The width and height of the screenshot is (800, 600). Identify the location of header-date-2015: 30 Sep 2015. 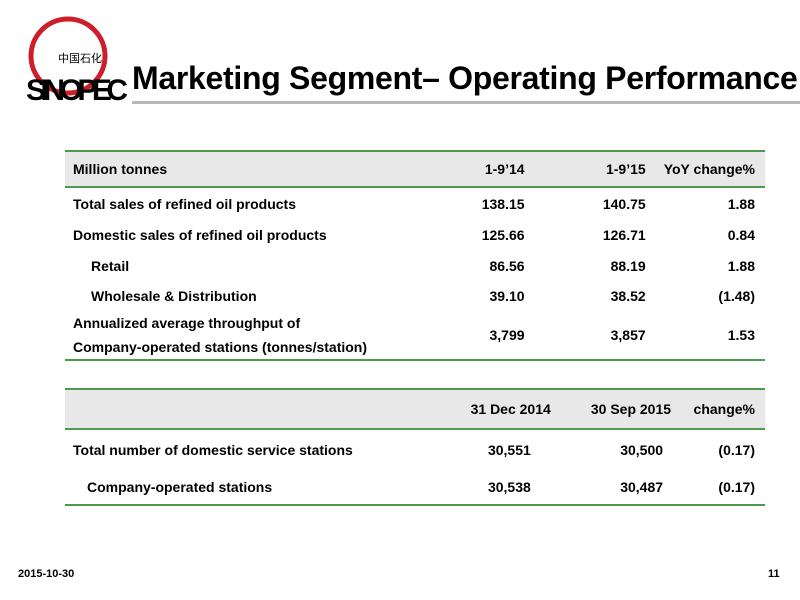
(621, 409).